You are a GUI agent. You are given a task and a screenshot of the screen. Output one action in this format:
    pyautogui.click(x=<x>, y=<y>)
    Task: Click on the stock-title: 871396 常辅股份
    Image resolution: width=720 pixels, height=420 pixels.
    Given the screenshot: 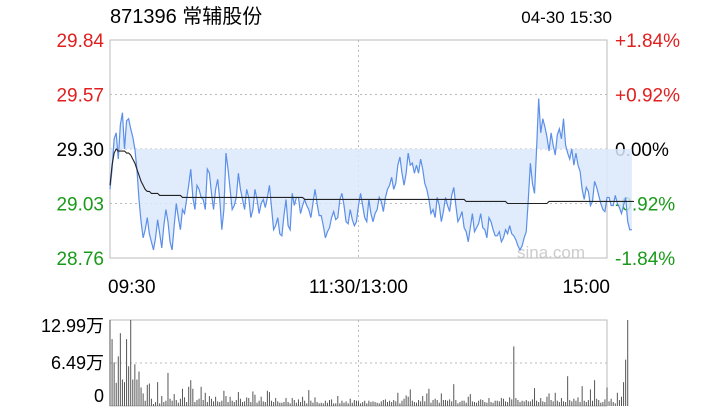 What is the action you would take?
    pyautogui.click(x=186, y=16)
    